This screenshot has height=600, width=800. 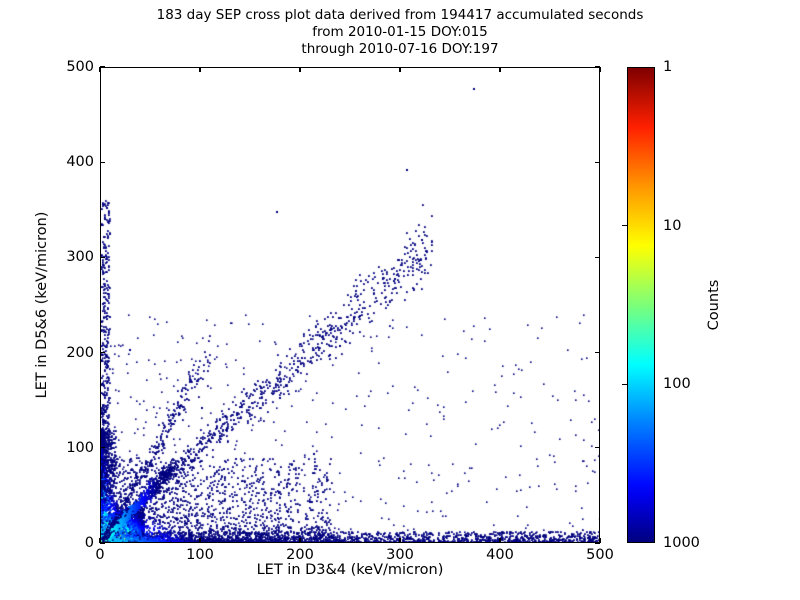 I want to click on colorbar-gradient, so click(x=641, y=305).